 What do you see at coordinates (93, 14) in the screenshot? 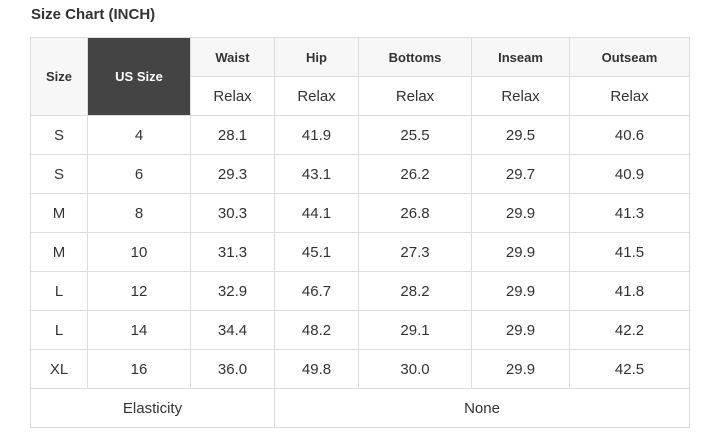
I see `page-title: Size Chart (INCH)` at bounding box center [93, 14].